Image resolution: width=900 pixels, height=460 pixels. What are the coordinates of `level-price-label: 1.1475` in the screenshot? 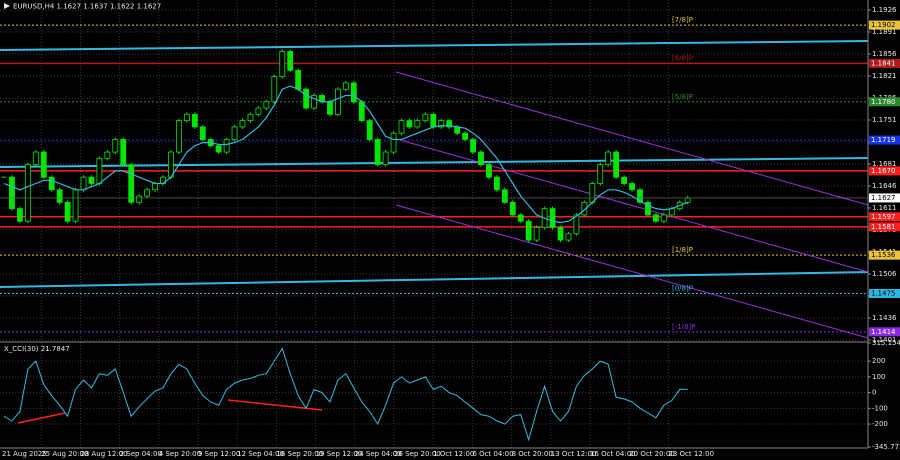 It's located at (883, 293).